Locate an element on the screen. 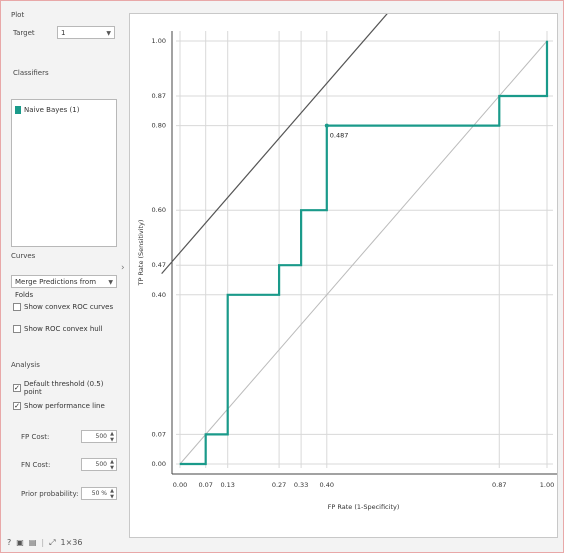 The height and width of the screenshot is (553, 564). prior-probability-label: Prior probability: is located at coordinates (50, 494).